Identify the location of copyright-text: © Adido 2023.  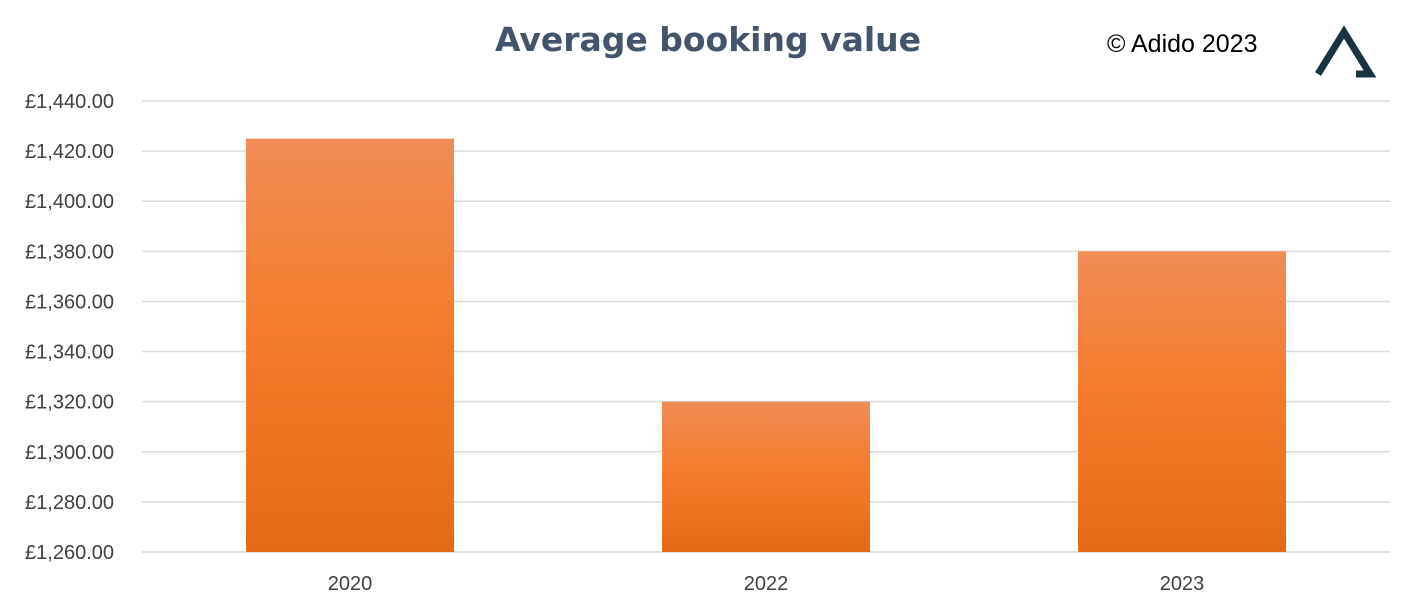
(1182, 44).